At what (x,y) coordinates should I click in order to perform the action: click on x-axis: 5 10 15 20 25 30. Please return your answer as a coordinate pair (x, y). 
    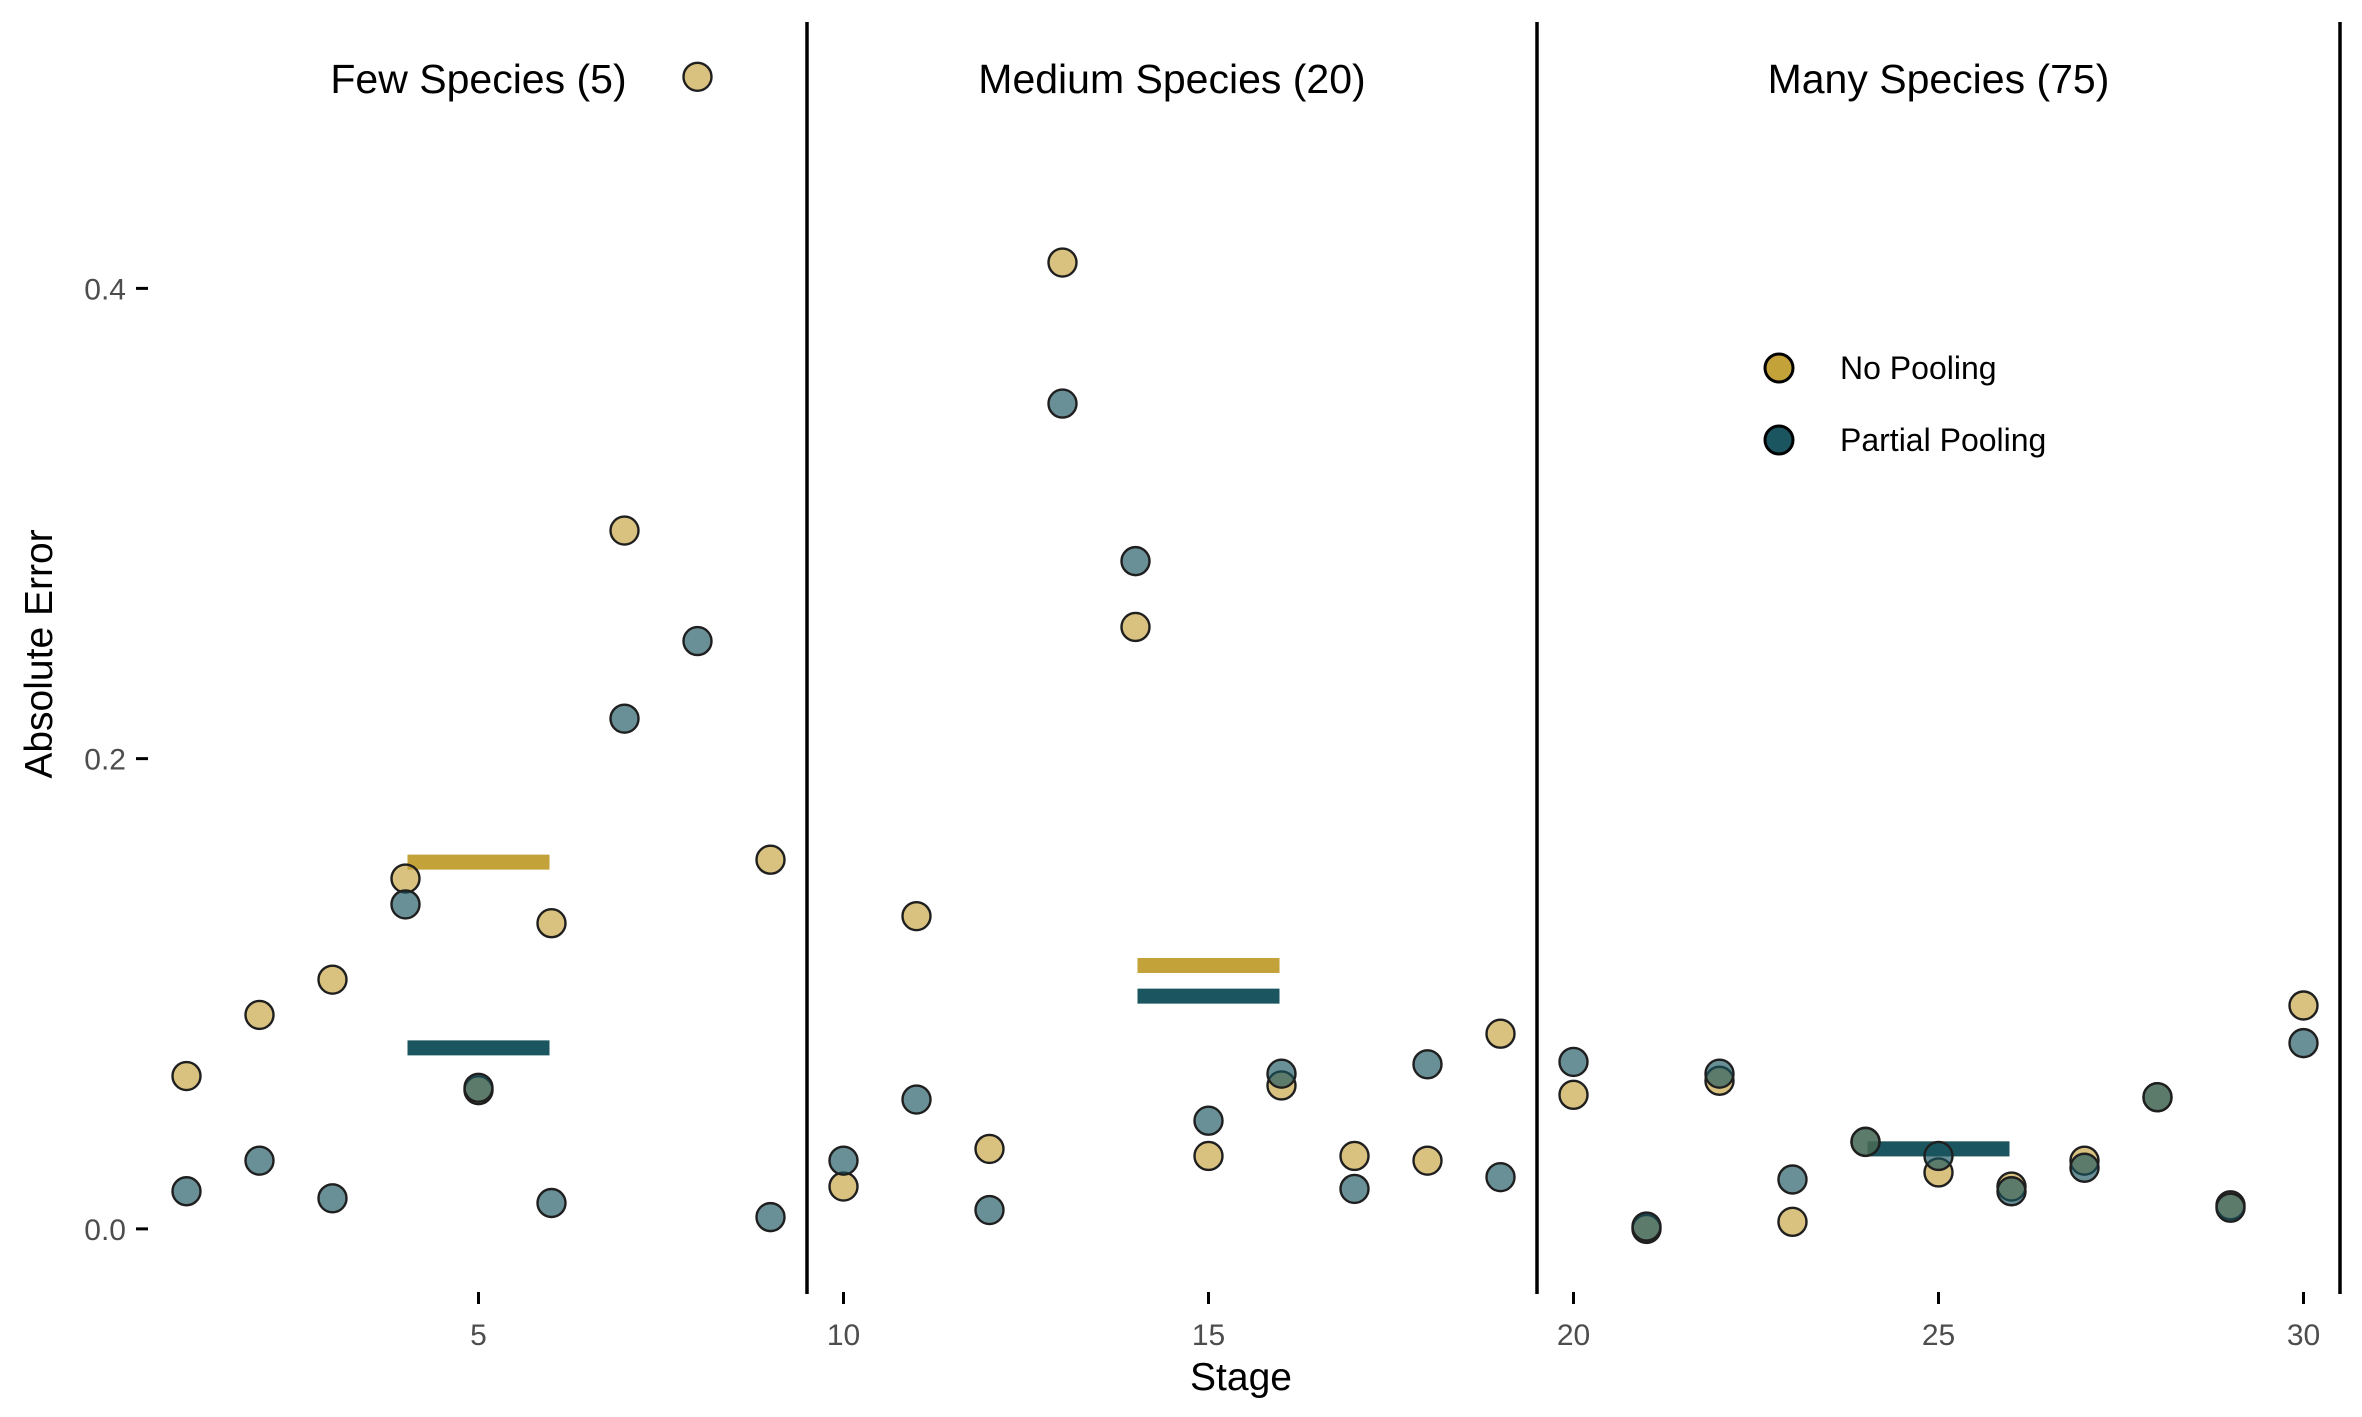
    Looking at the image, I should click on (1395, 1322).